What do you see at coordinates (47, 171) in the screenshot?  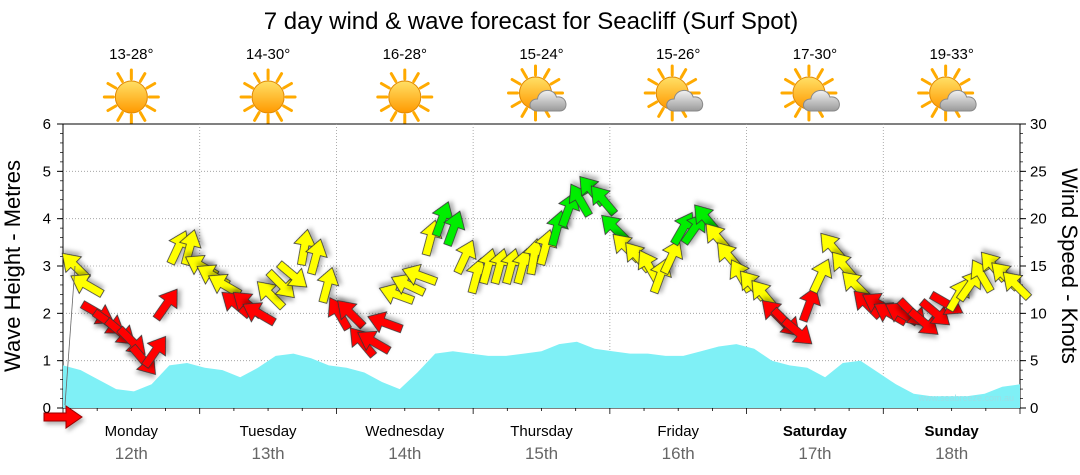 I see `left-tick-label: 5` at bounding box center [47, 171].